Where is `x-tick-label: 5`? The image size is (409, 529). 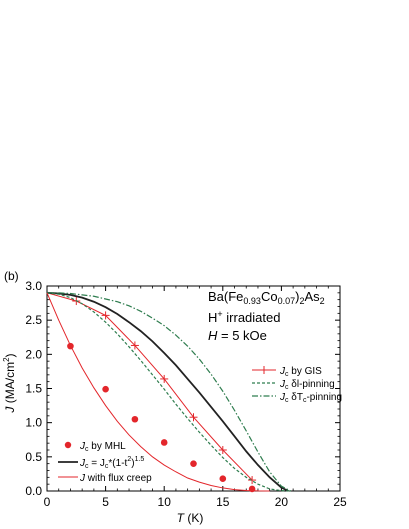
x-tick-label: 5 is located at coordinates (105, 502).